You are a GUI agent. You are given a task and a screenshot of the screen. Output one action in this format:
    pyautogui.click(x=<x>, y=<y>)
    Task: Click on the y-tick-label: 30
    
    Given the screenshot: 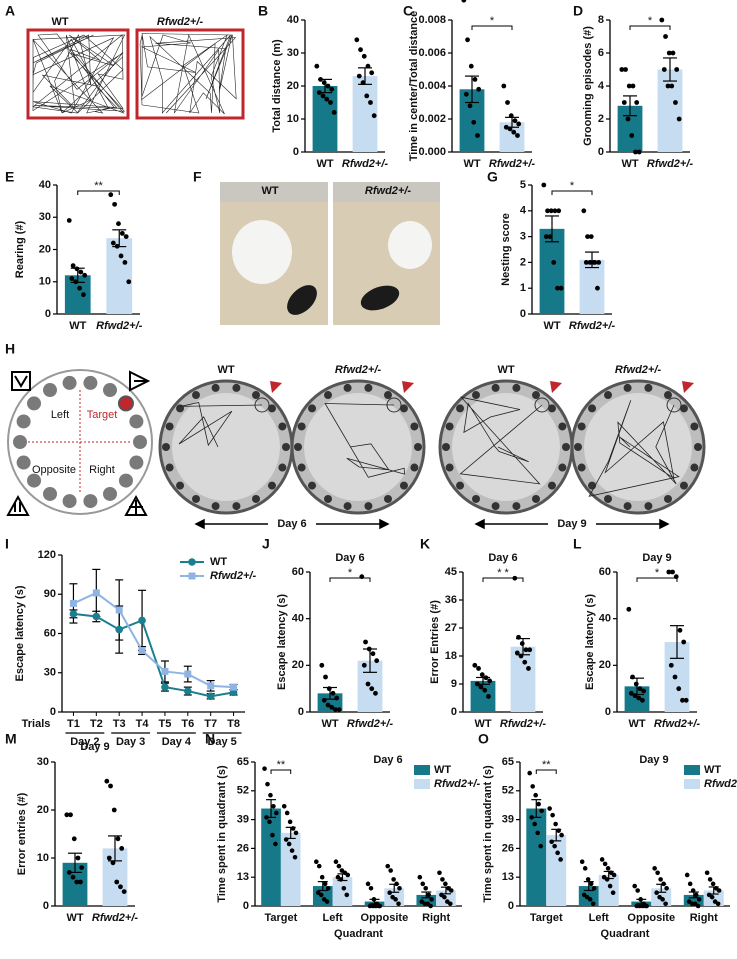 What is the action you would take?
    pyautogui.click(x=43, y=762)
    